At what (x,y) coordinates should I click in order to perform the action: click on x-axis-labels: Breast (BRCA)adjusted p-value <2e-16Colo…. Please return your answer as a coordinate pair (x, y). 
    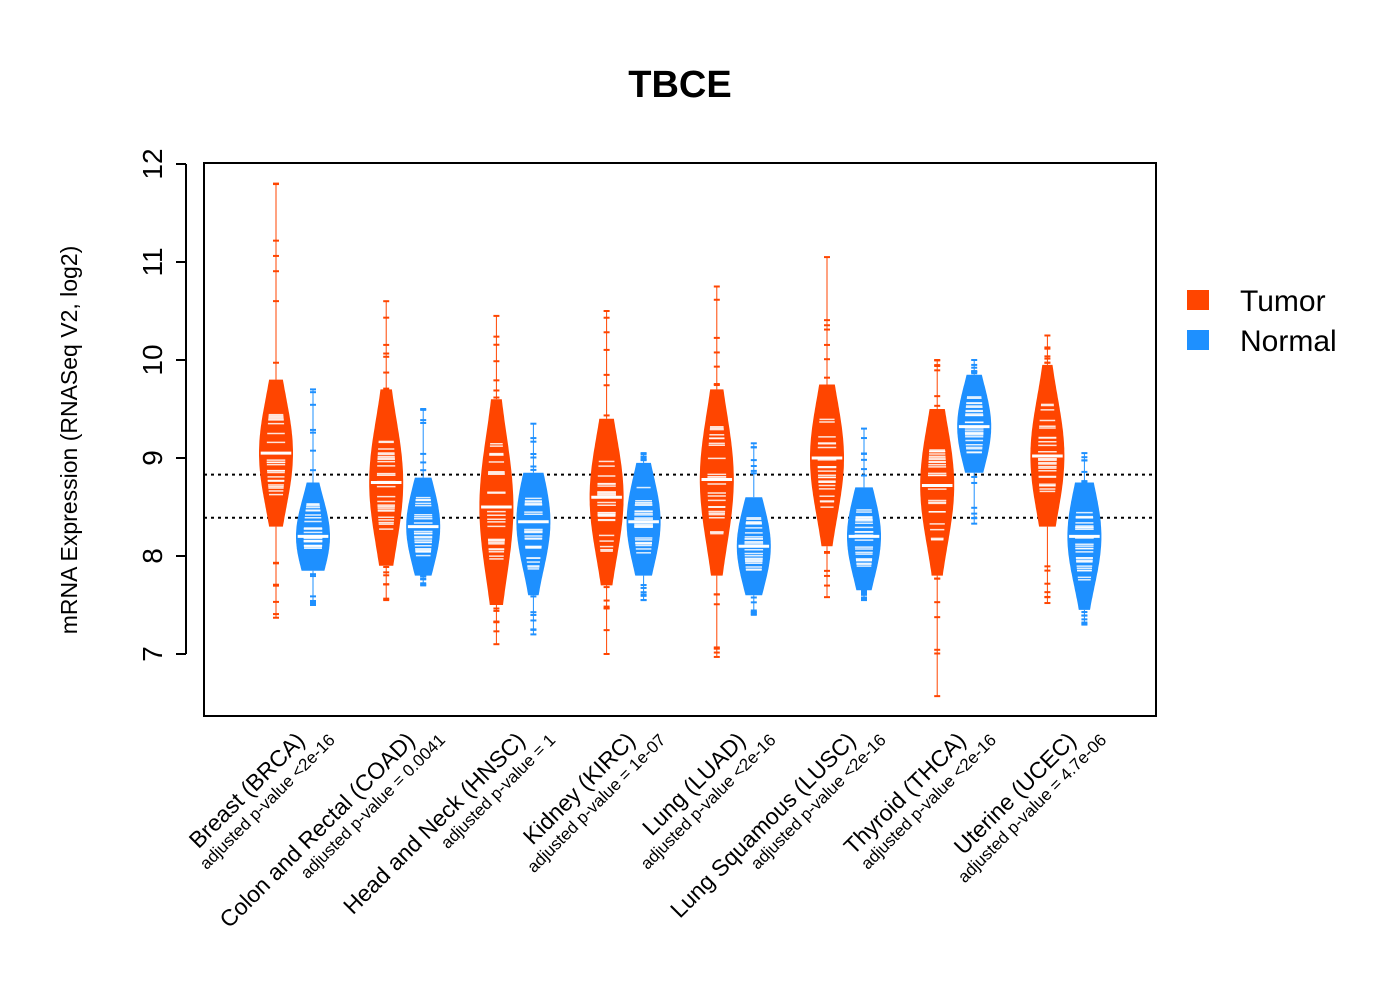
    Looking at the image, I should click on (647, 829).